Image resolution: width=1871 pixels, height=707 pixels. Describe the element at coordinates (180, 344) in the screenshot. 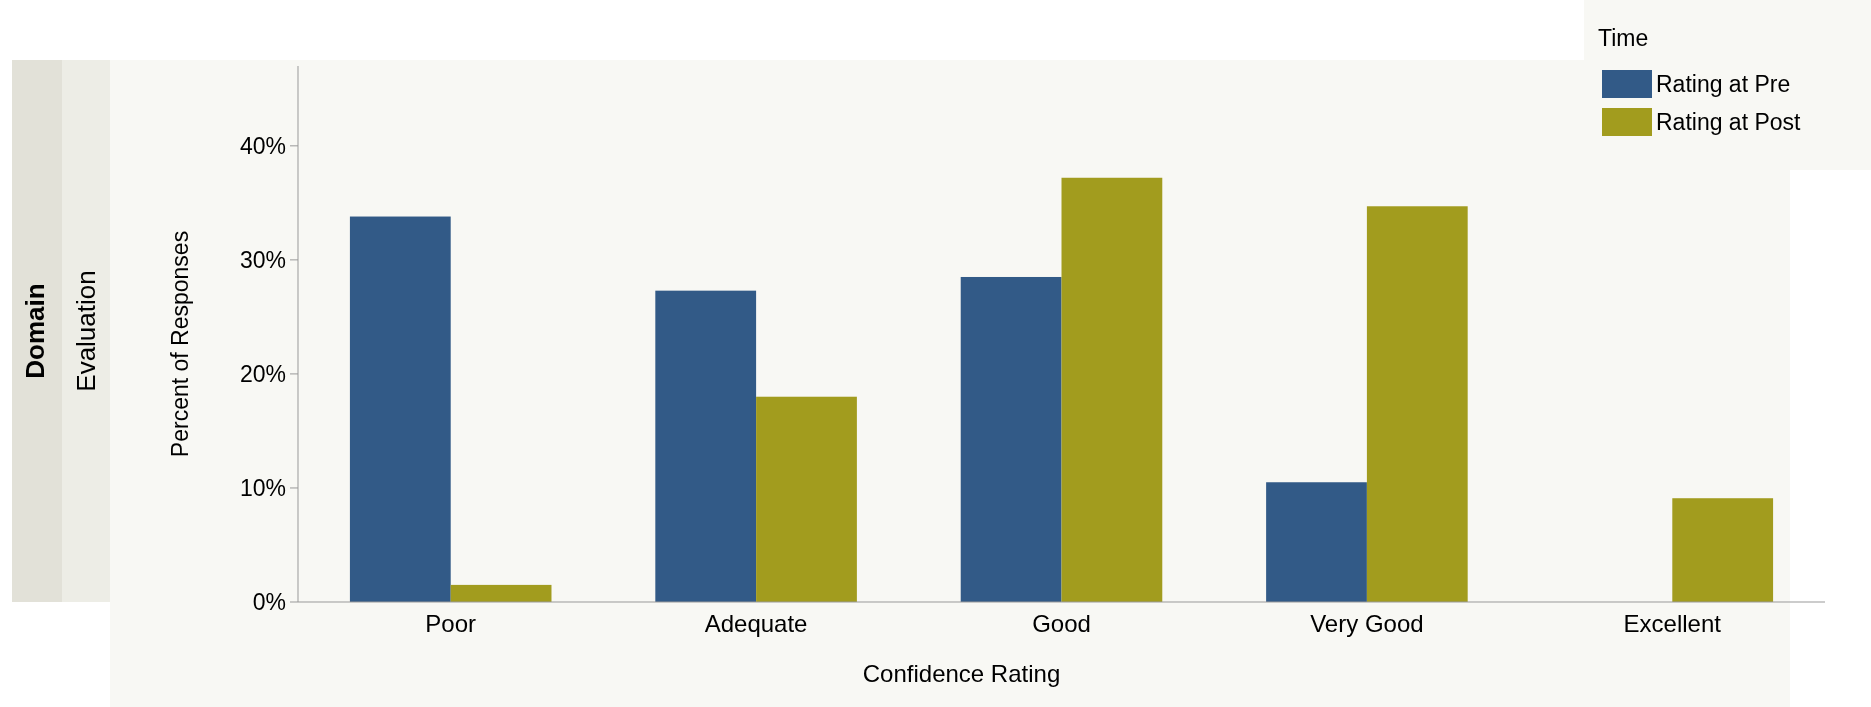

I see `y-axis-title: Percent of Responses` at that location.